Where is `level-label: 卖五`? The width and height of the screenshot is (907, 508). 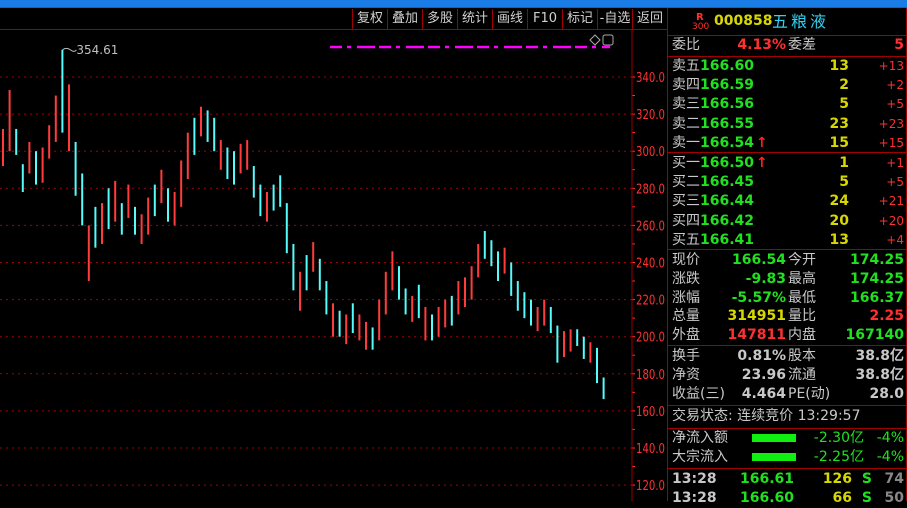
level-label: 卖五 is located at coordinates (686, 66).